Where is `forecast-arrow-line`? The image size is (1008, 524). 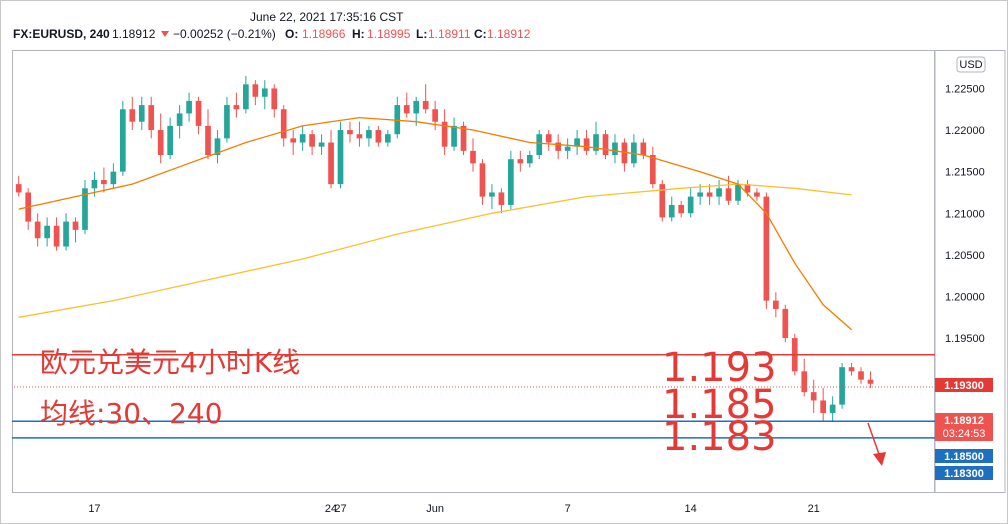
forecast-arrow-line is located at coordinates (874, 440).